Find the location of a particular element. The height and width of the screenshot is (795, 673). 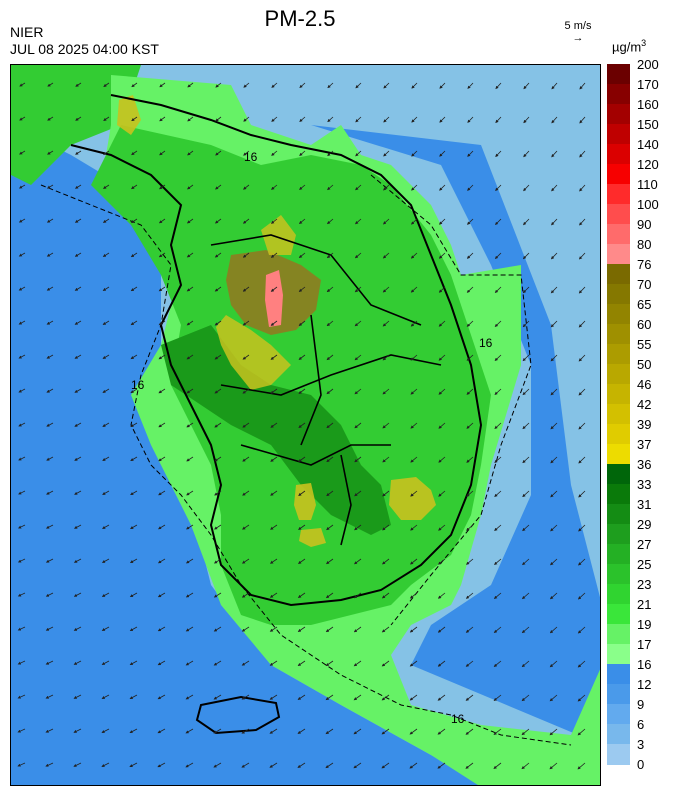

busan-yellow is located at coordinates (412, 498).